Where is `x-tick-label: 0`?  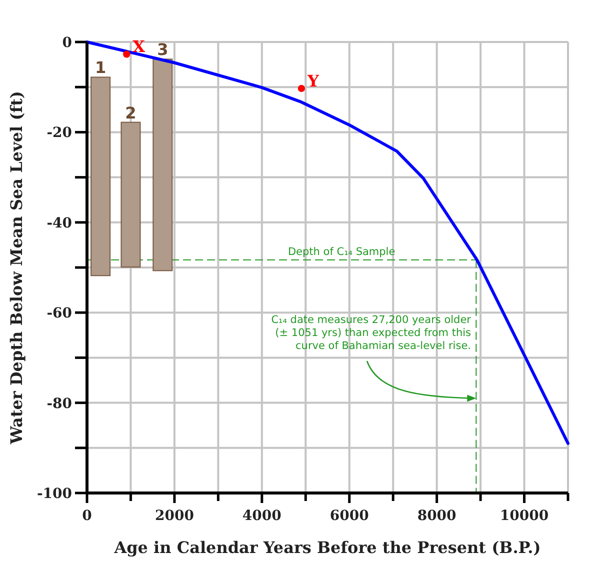 x-tick-label: 0 is located at coordinates (87, 516).